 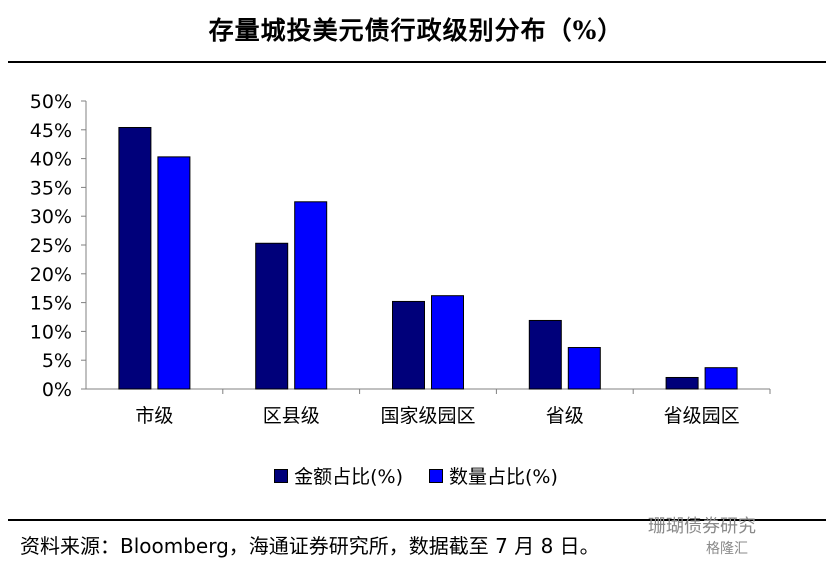 What do you see at coordinates (702, 526) in the screenshot?
I see `watermark-line1: 珊瑚债券研究` at bounding box center [702, 526].